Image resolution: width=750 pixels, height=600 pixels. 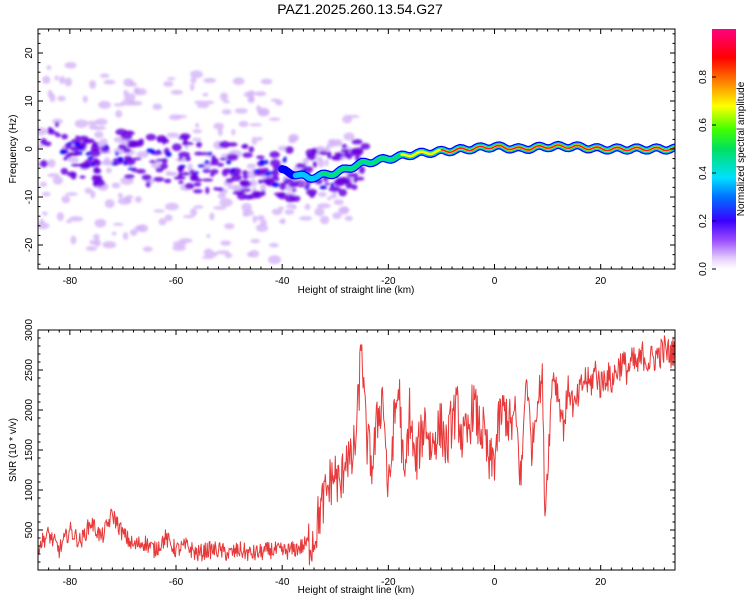 I want to click on 1-x-tick-label: -80, so click(x=70, y=582).